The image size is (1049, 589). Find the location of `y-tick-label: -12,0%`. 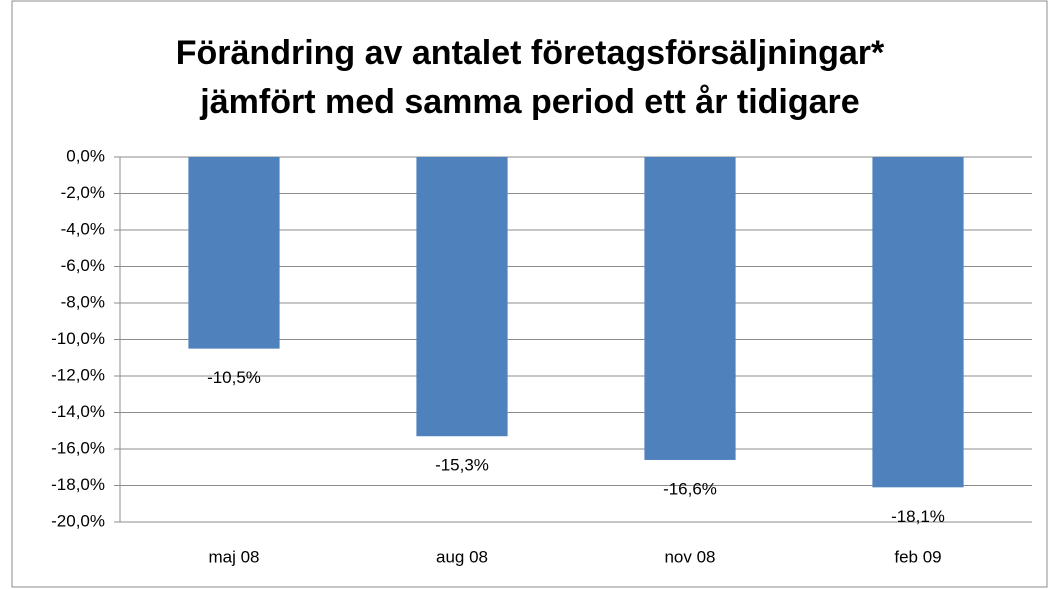

y-tick-label: -12,0% is located at coordinates (78, 374).